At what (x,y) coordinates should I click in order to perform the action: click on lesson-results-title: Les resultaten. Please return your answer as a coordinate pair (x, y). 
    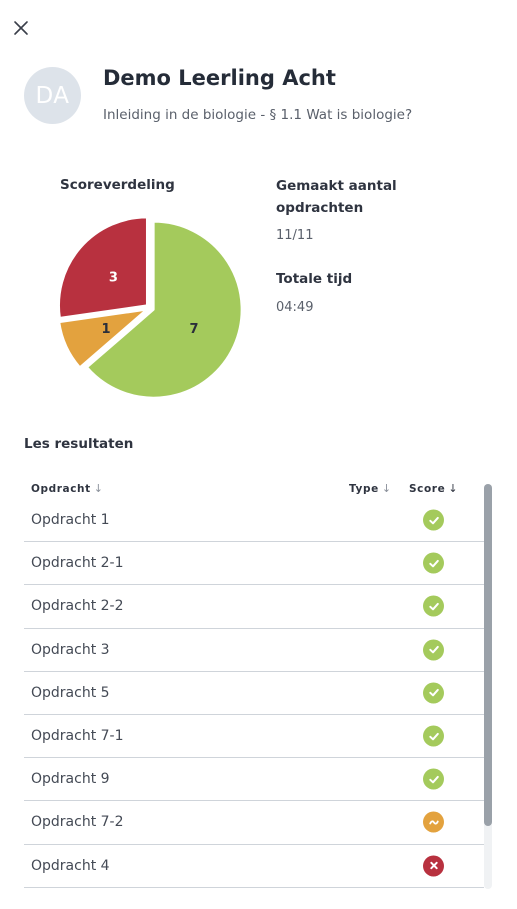
    Looking at the image, I should click on (79, 444).